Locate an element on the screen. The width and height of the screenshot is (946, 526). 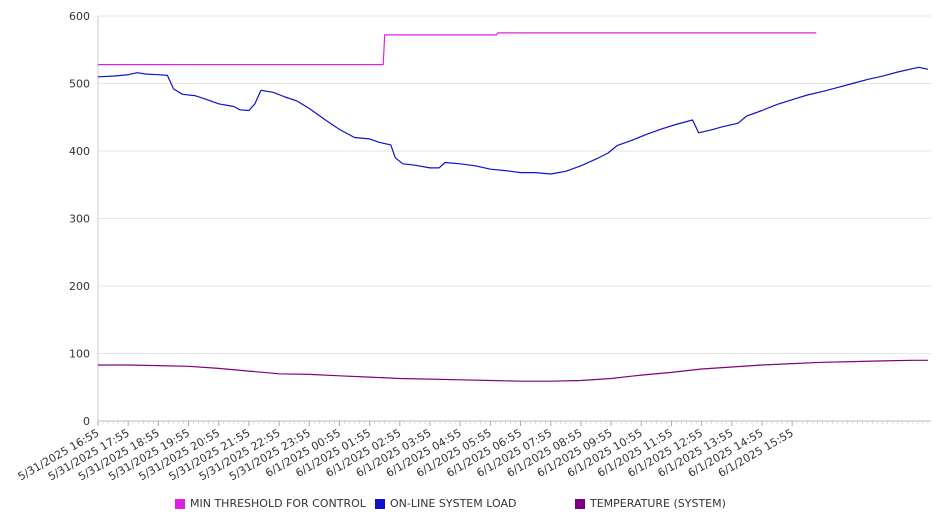
y-tick-label-300: 300 is located at coordinates (79, 219).